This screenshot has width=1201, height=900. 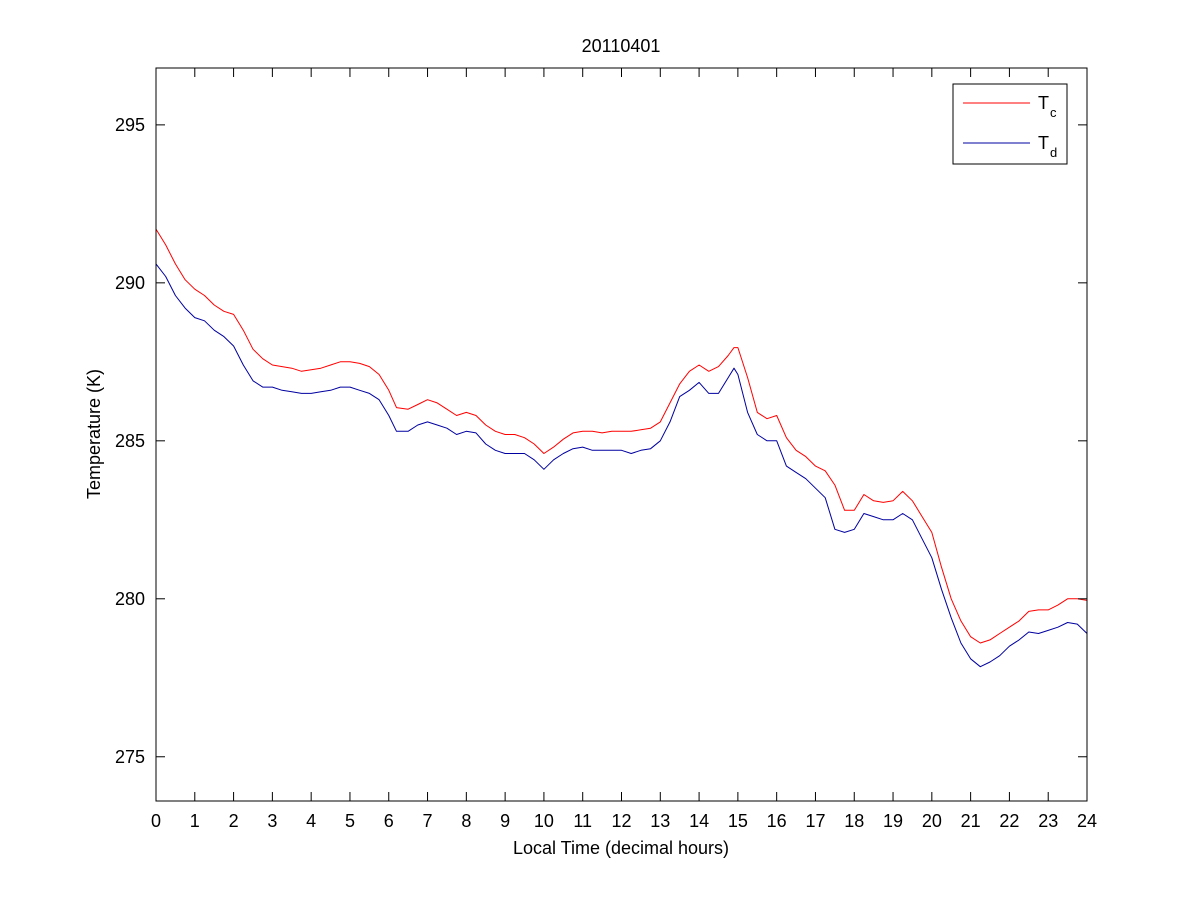 I want to click on x-axis-label: Local Time (decimal hours), so click(x=621, y=848).